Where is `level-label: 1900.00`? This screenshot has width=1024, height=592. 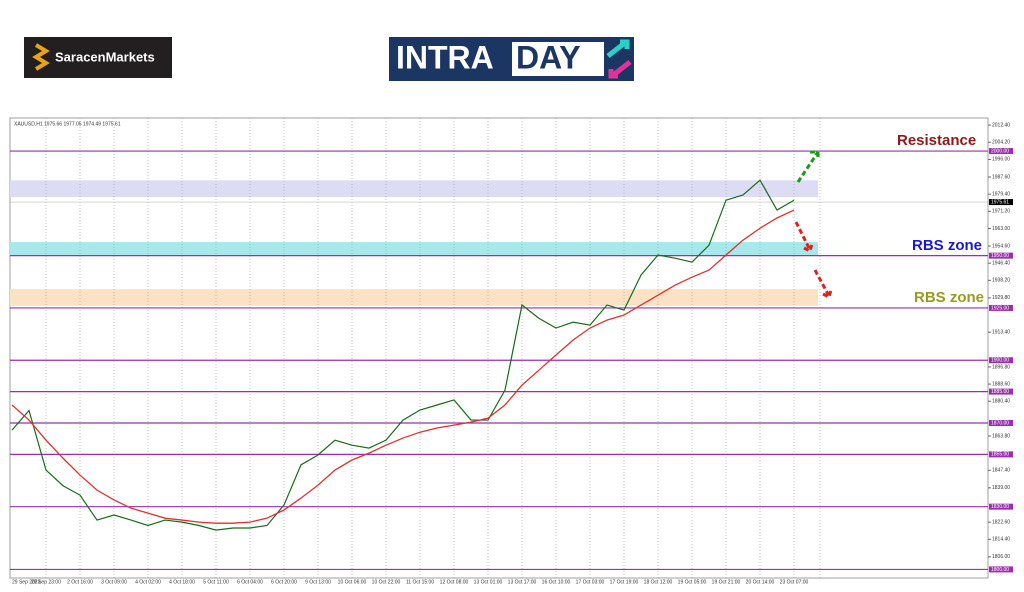 level-label: 1900.00 is located at coordinates (1000, 361).